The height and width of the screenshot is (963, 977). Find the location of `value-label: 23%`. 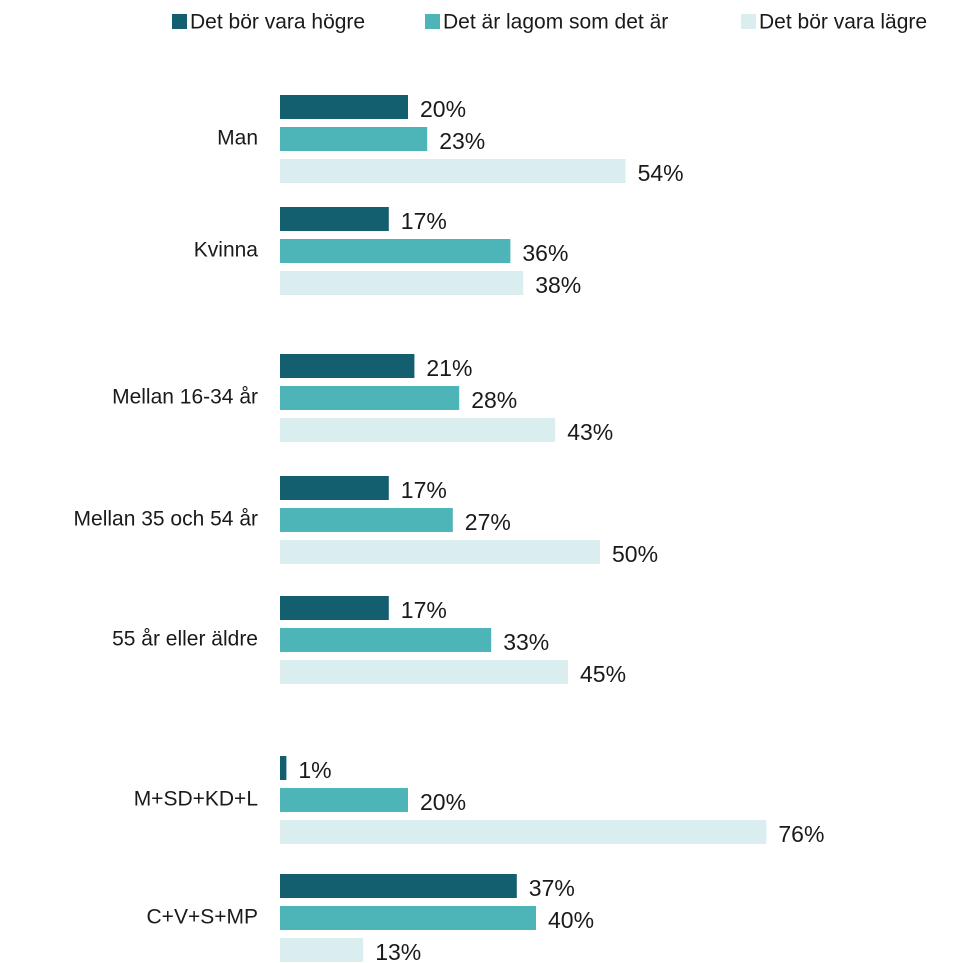

value-label: 23% is located at coordinates (462, 141).